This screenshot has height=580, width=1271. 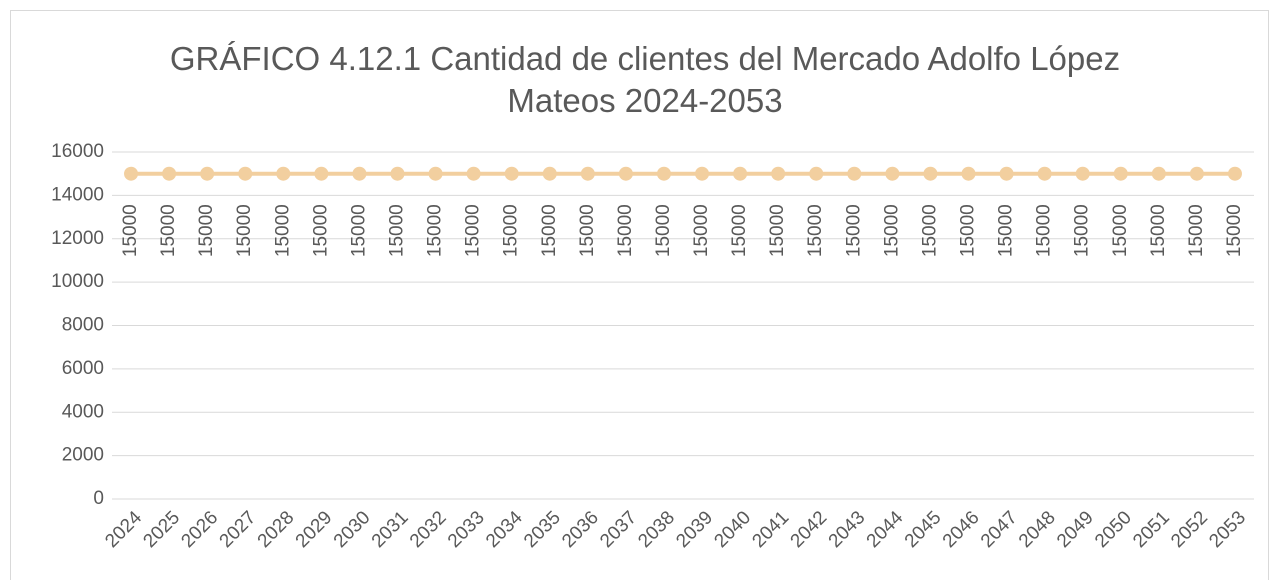 What do you see at coordinates (200, 529) in the screenshot?
I see `x-tick-label: 2026` at bounding box center [200, 529].